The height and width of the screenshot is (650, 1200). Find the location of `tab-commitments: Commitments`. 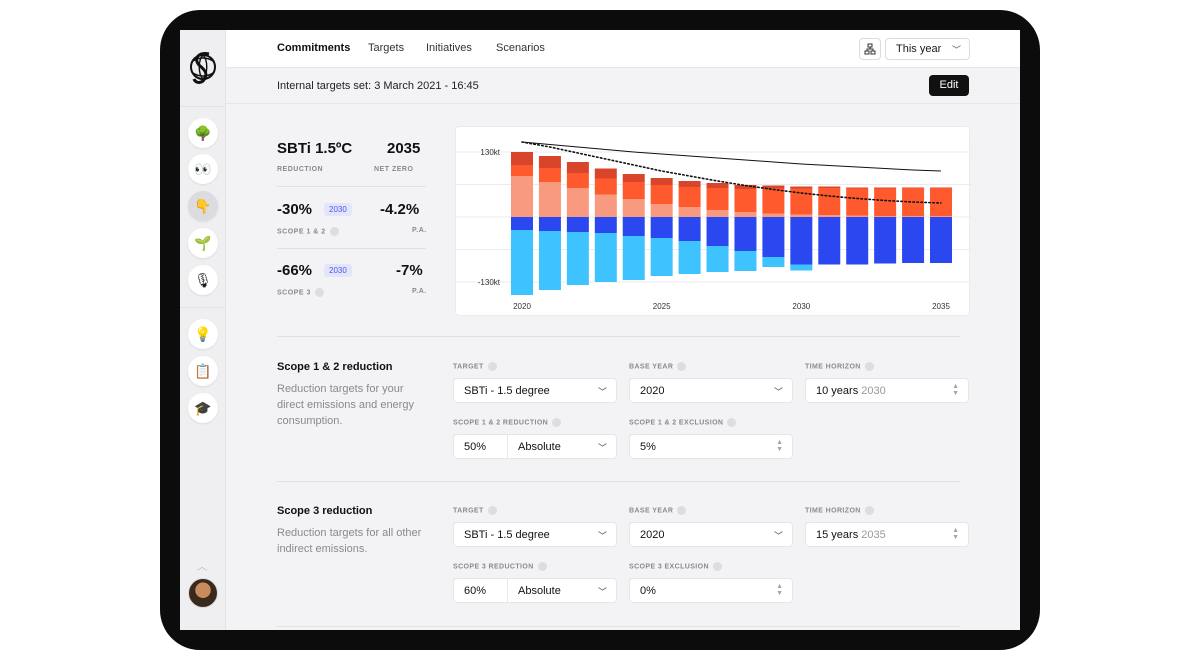

tab-commitments: Commitments is located at coordinates (314, 48).